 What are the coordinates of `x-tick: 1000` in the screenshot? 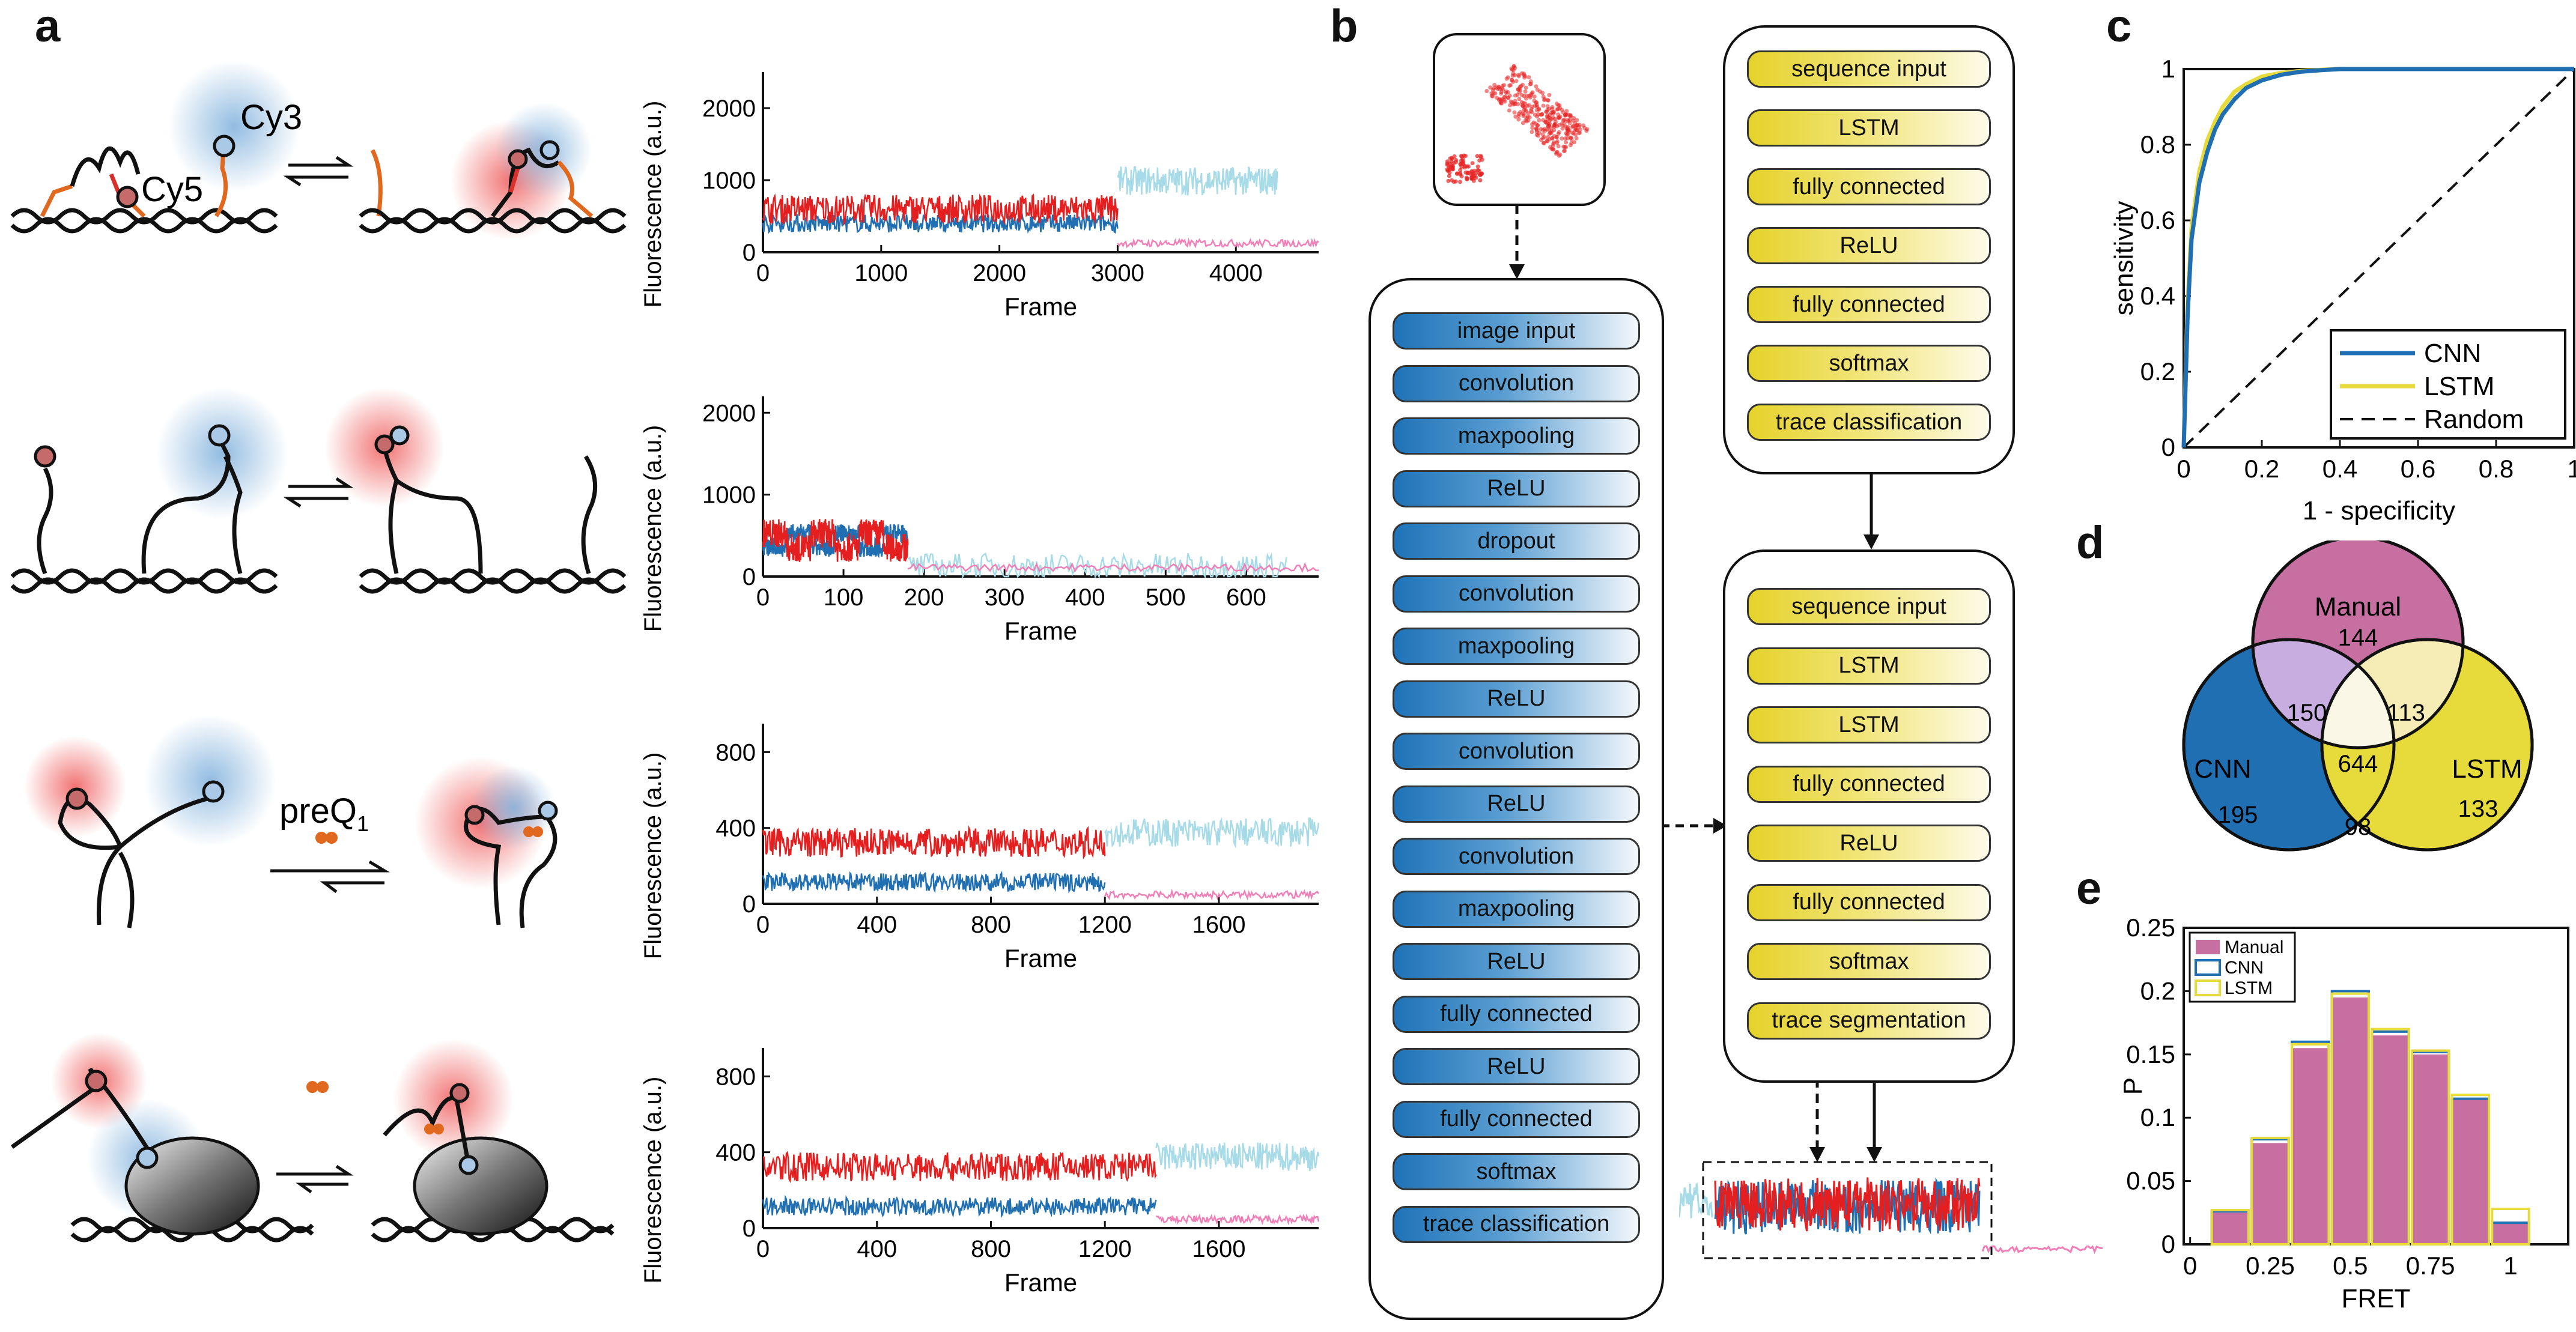 It's located at (881, 273).